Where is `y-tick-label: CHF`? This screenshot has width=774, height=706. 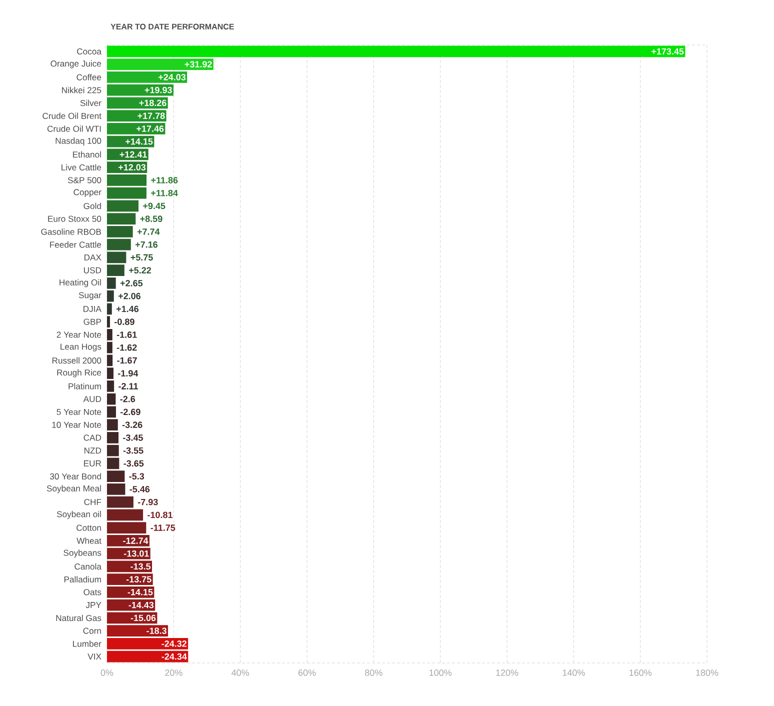
y-tick-label: CHF is located at coordinates (93, 502).